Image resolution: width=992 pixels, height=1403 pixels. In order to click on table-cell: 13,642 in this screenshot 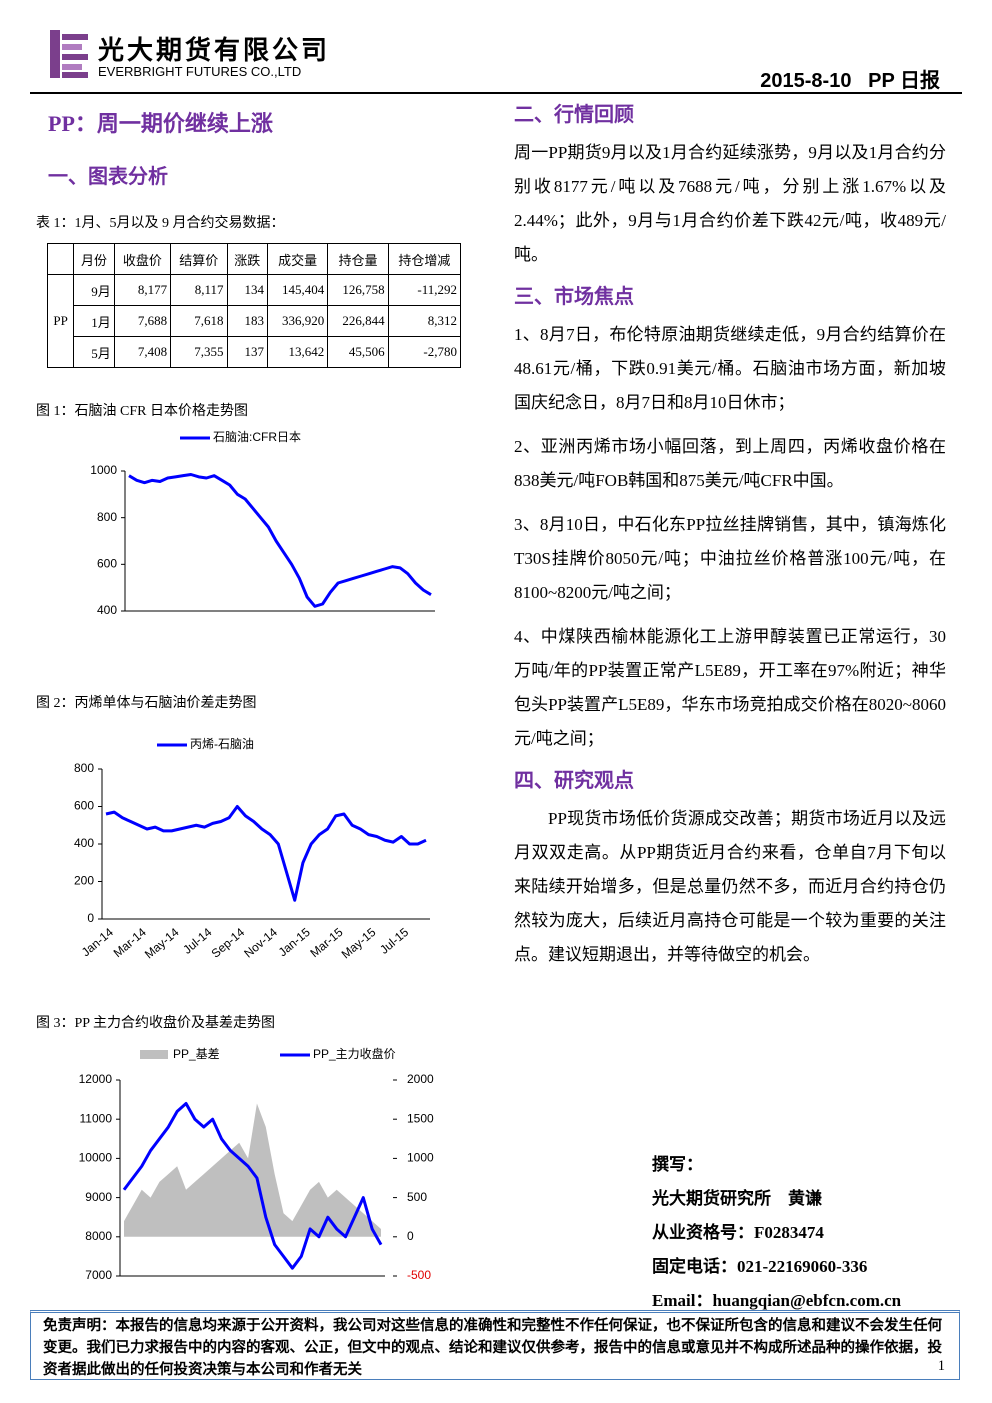, I will do `click(297, 352)`.